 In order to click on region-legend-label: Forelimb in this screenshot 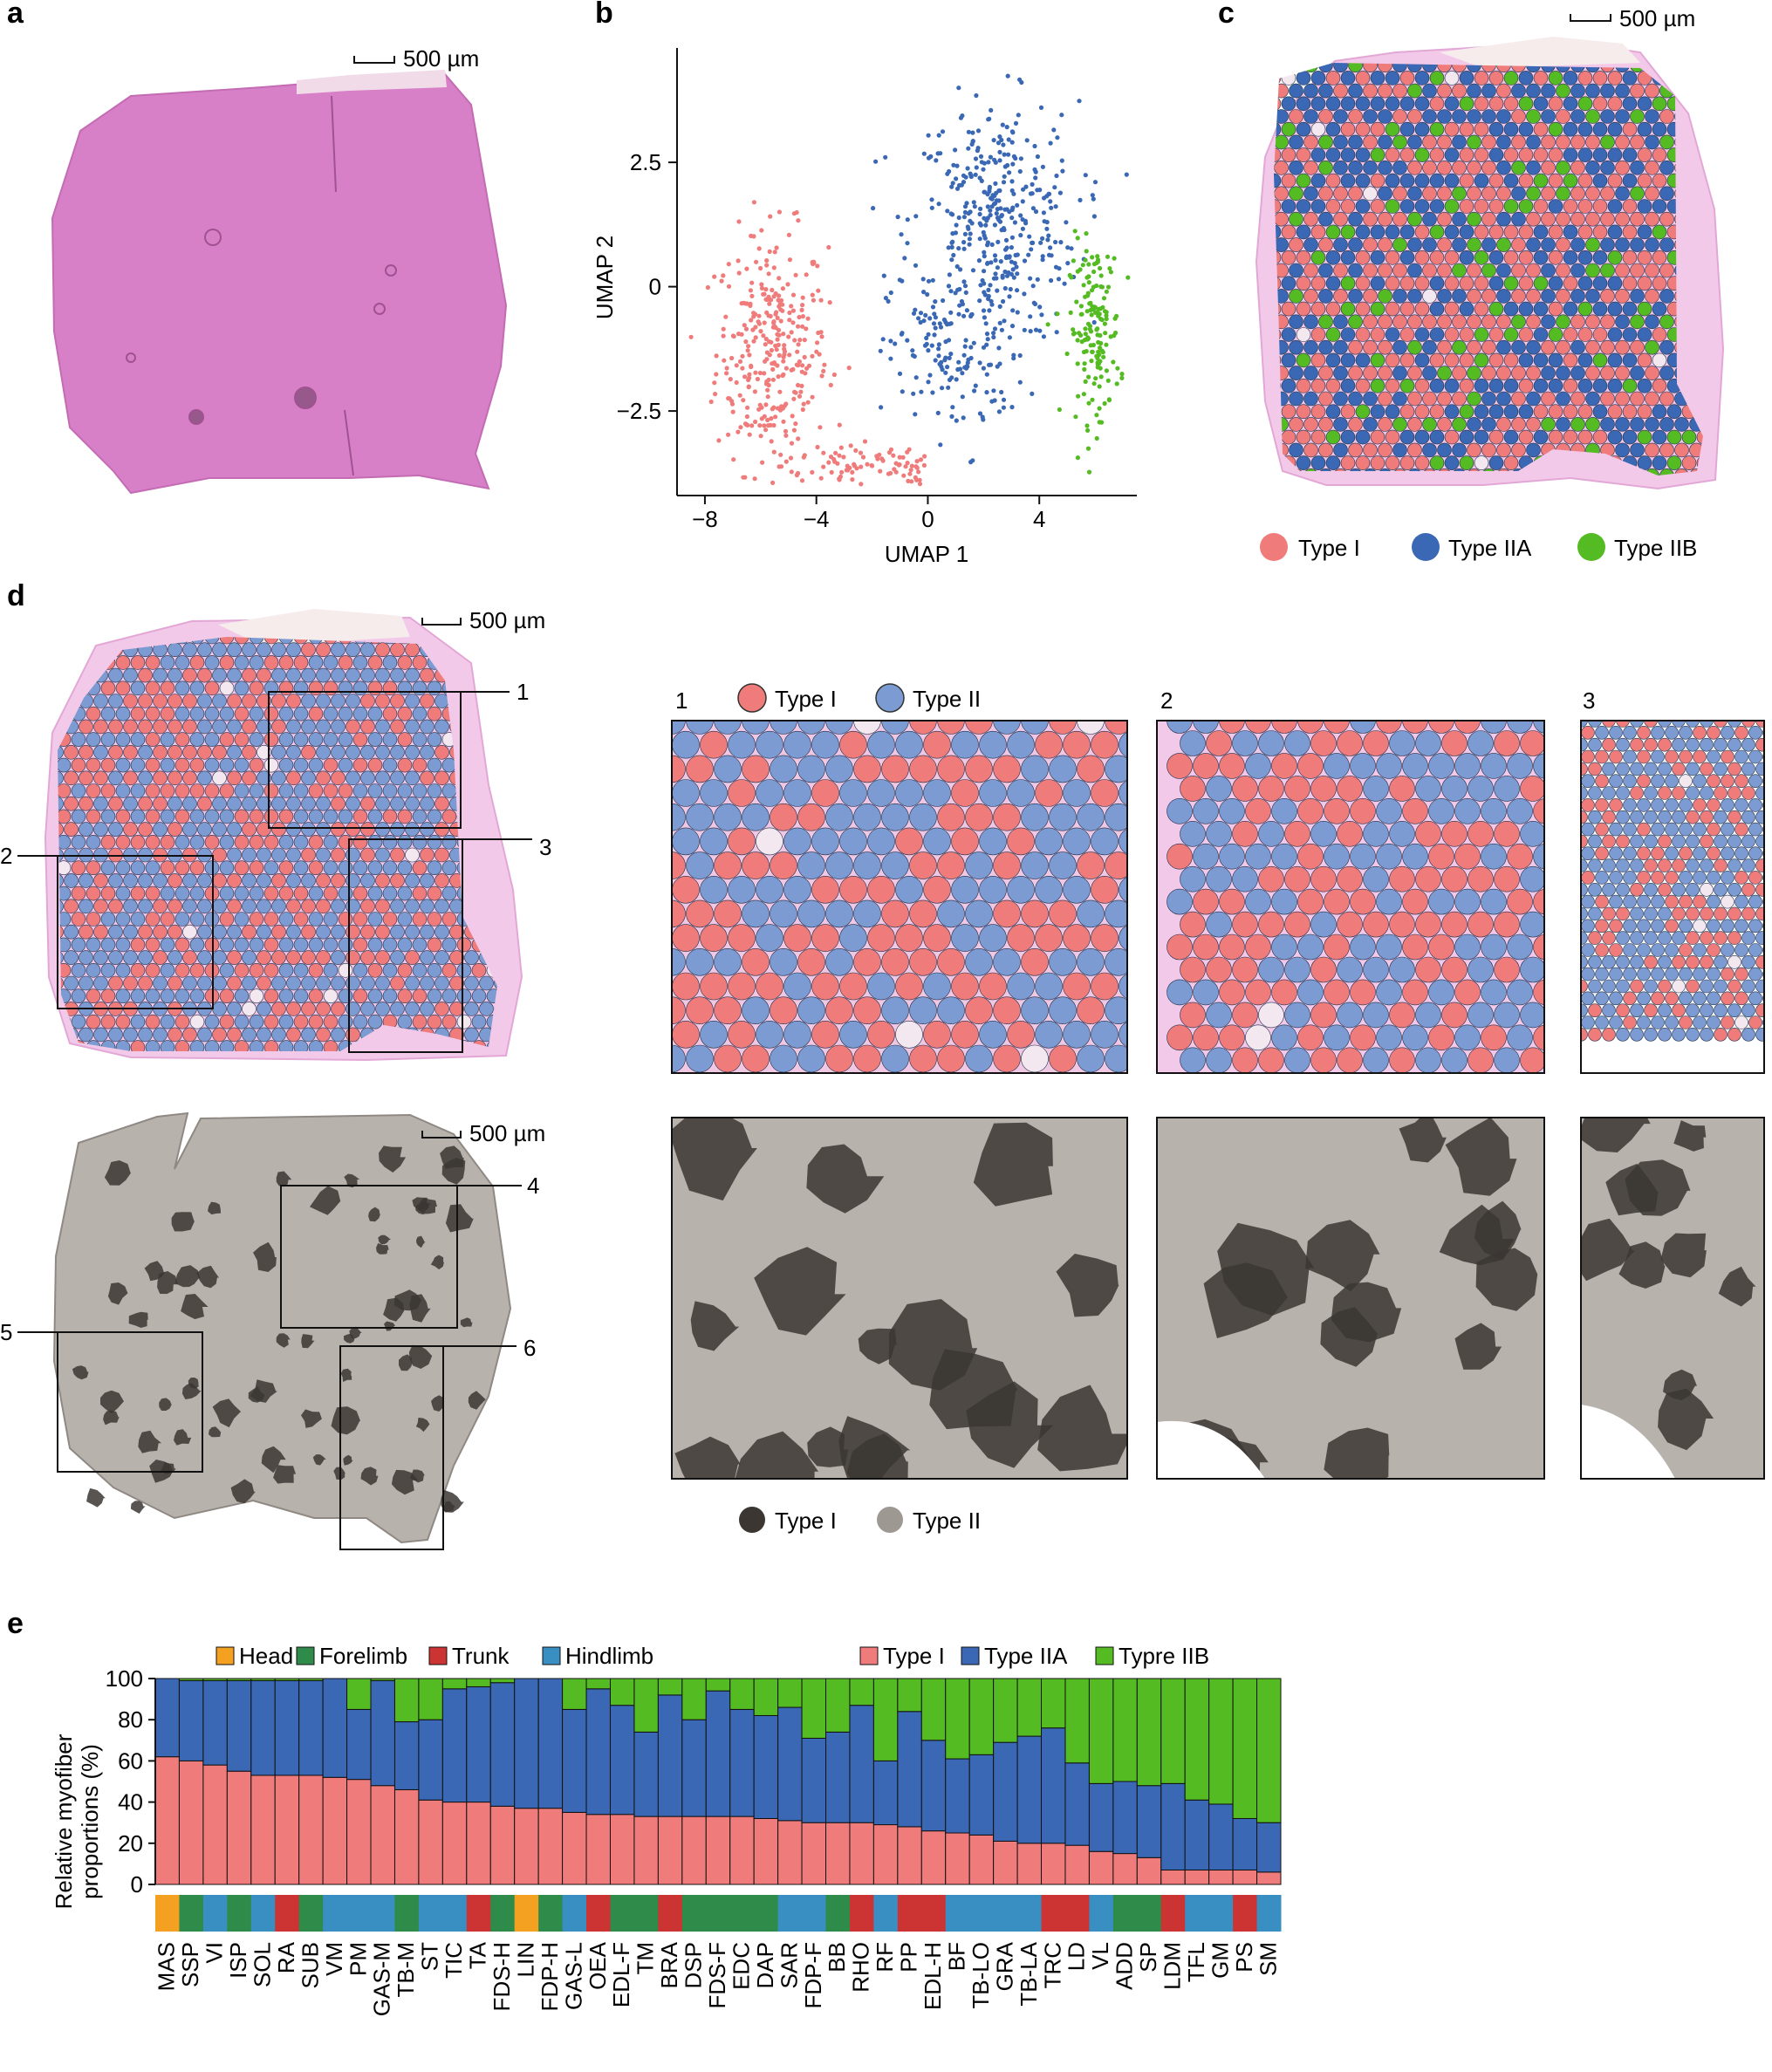, I will do `click(363, 1656)`.